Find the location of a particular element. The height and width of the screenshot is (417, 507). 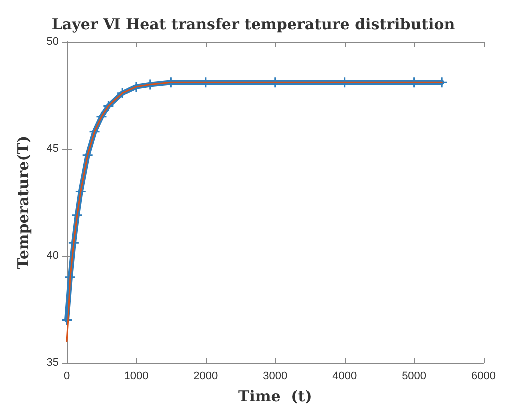

y-tick-label: 45 is located at coordinates (52, 149).